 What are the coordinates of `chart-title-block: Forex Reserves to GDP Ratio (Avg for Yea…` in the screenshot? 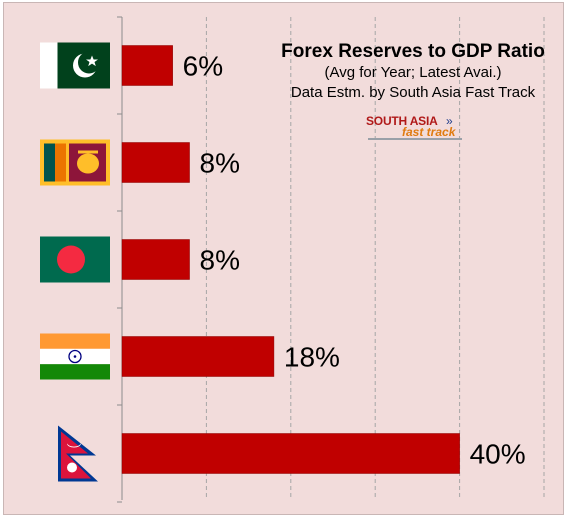 It's located at (413, 71).